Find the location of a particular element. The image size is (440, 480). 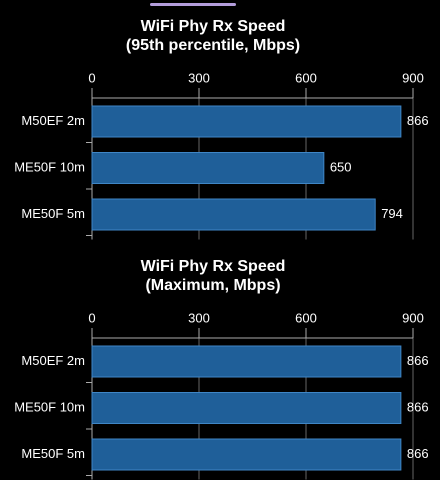

value-label: 794 is located at coordinates (392, 213).